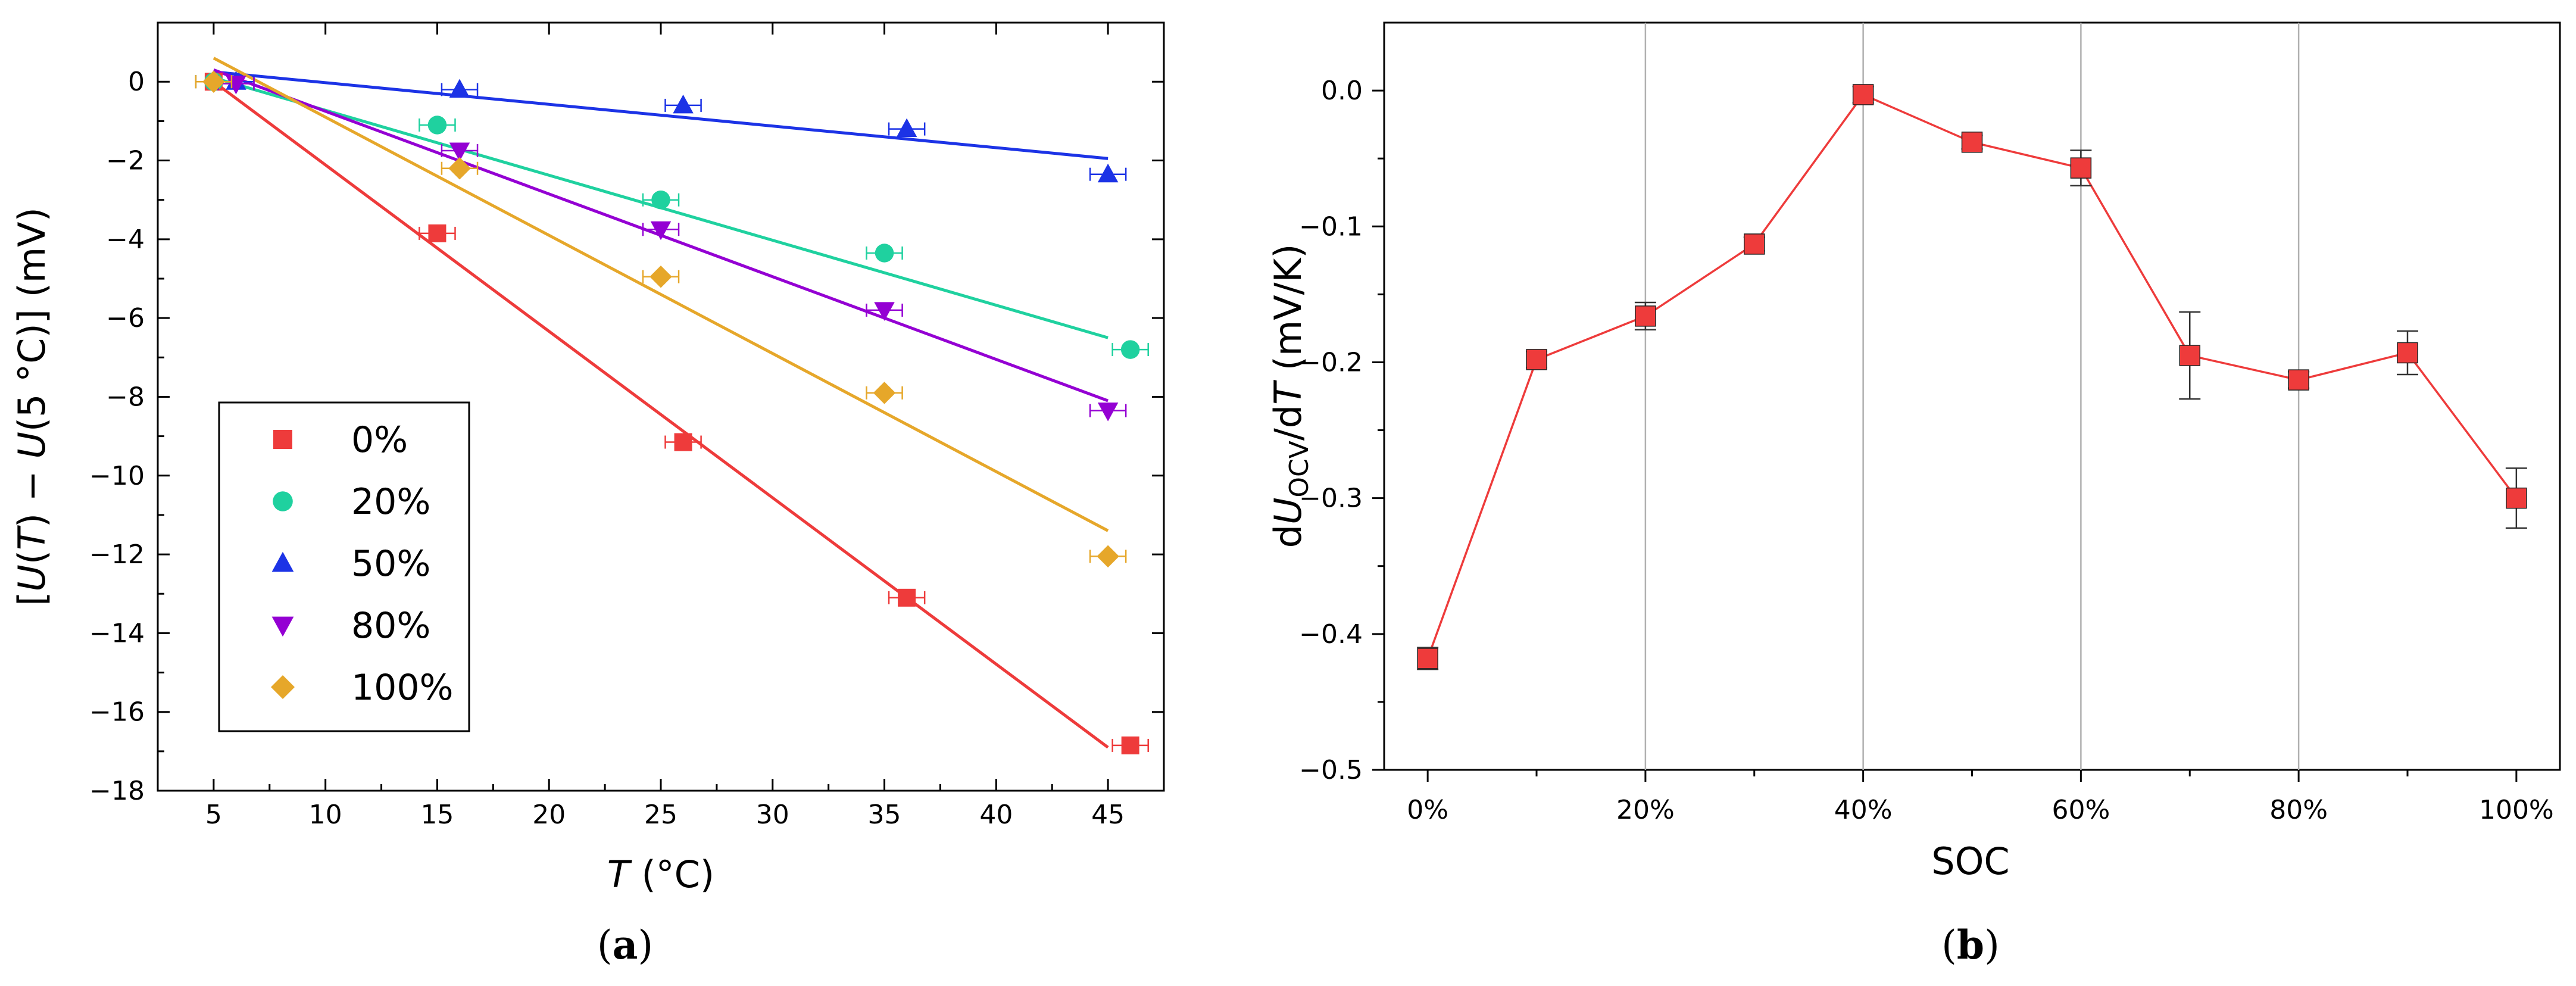  What do you see at coordinates (117, 791) in the screenshot?
I see `y-tick-label: −18` at bounding box center [117, 791].